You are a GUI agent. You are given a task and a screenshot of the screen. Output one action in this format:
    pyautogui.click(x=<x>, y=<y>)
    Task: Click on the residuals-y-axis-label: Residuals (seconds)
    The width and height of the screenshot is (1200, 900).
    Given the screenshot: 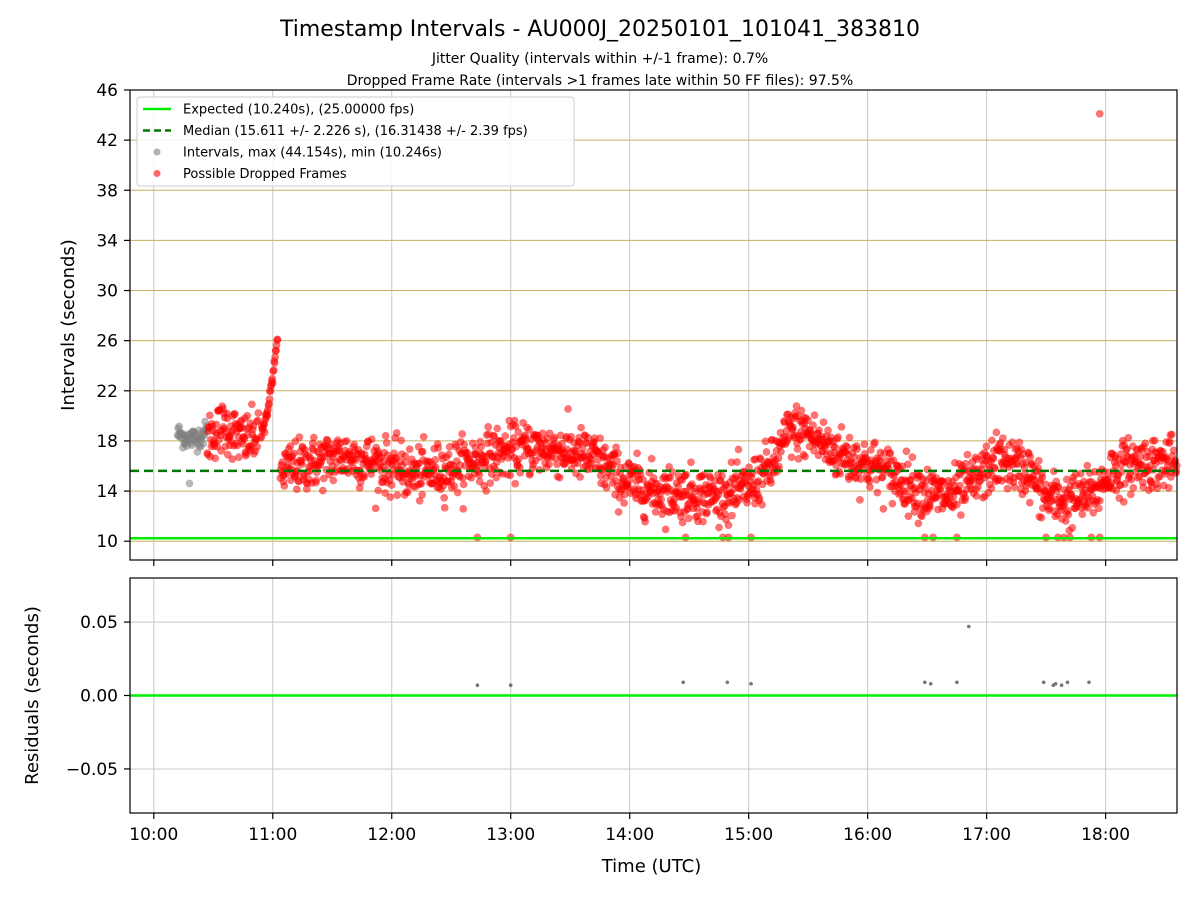 What is the action you would take?
    pyautogui.click(x=32, y=695)
    